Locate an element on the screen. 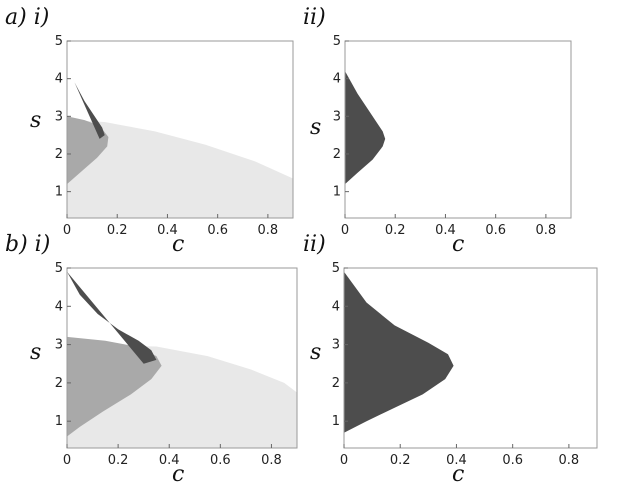 This screenshot has width=629, height=488. y-axis-label-b-i: s is located at coordinates (36, 352).